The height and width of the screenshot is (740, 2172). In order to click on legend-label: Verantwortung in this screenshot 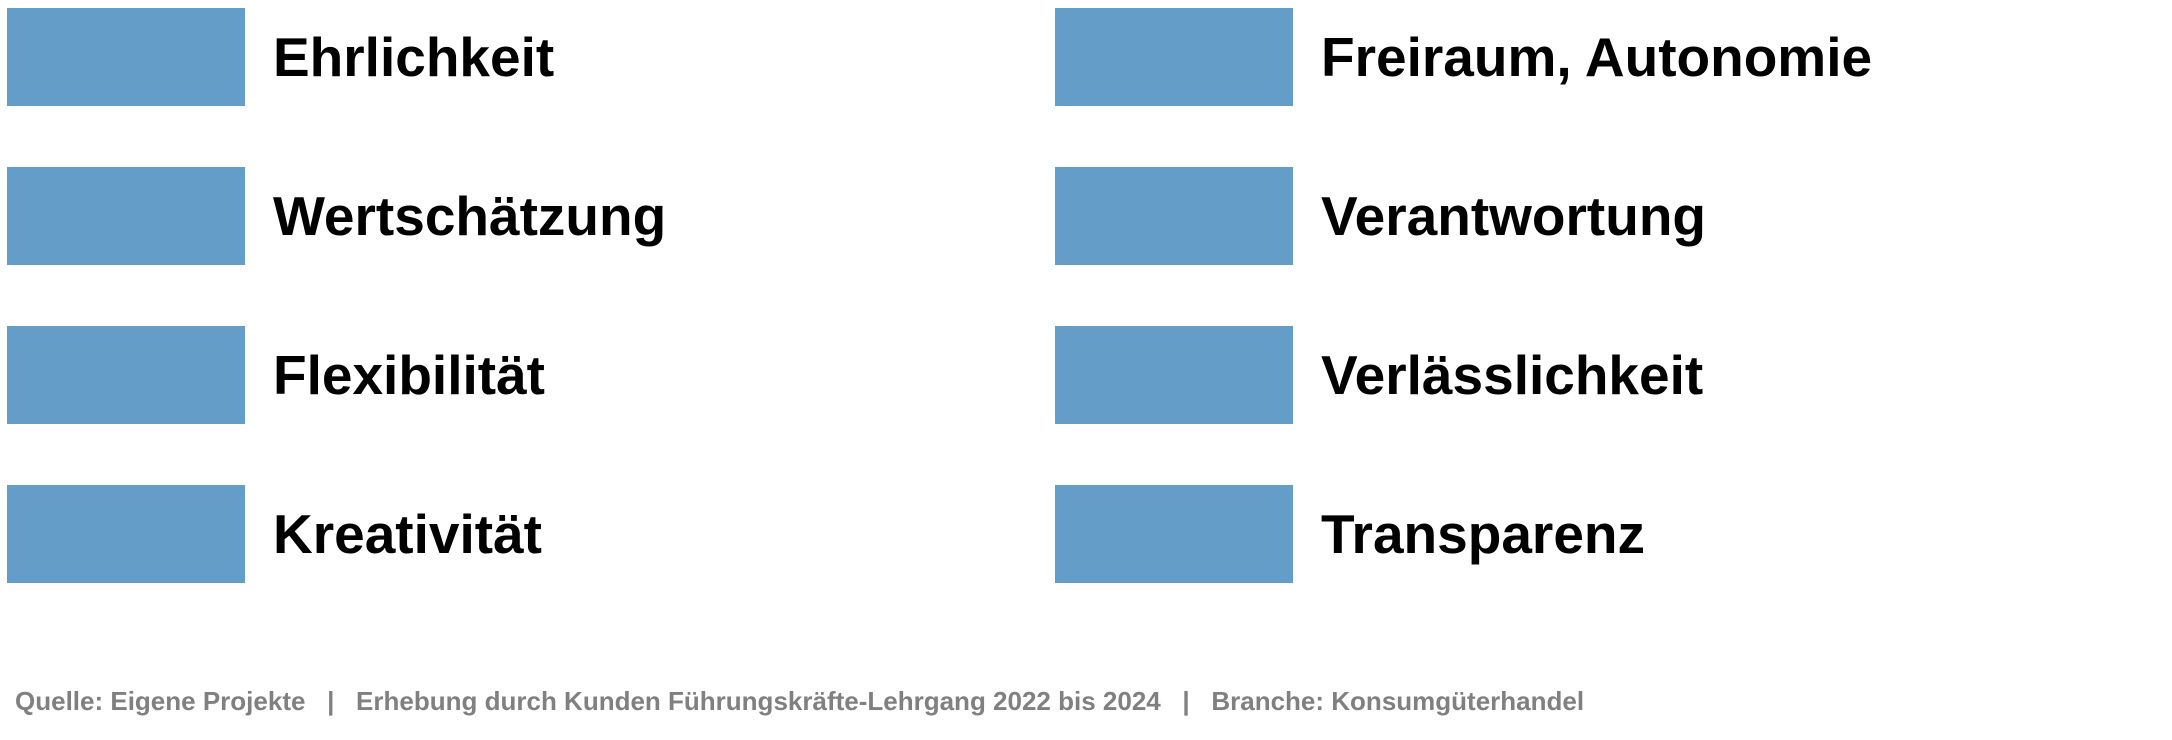, I will do `click(1514, 216)`.